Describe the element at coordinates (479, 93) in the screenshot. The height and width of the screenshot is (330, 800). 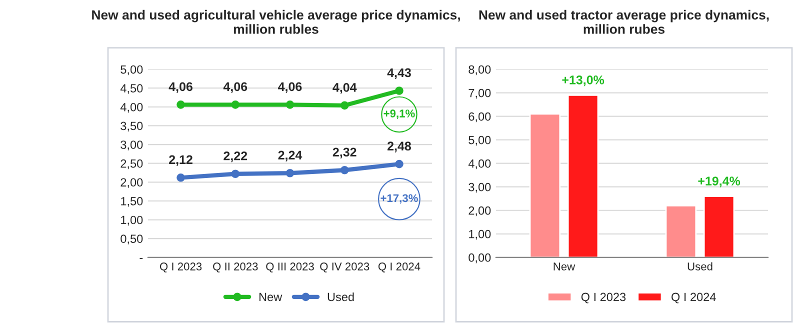
I see `y-tick-label: 7,00` at that location.